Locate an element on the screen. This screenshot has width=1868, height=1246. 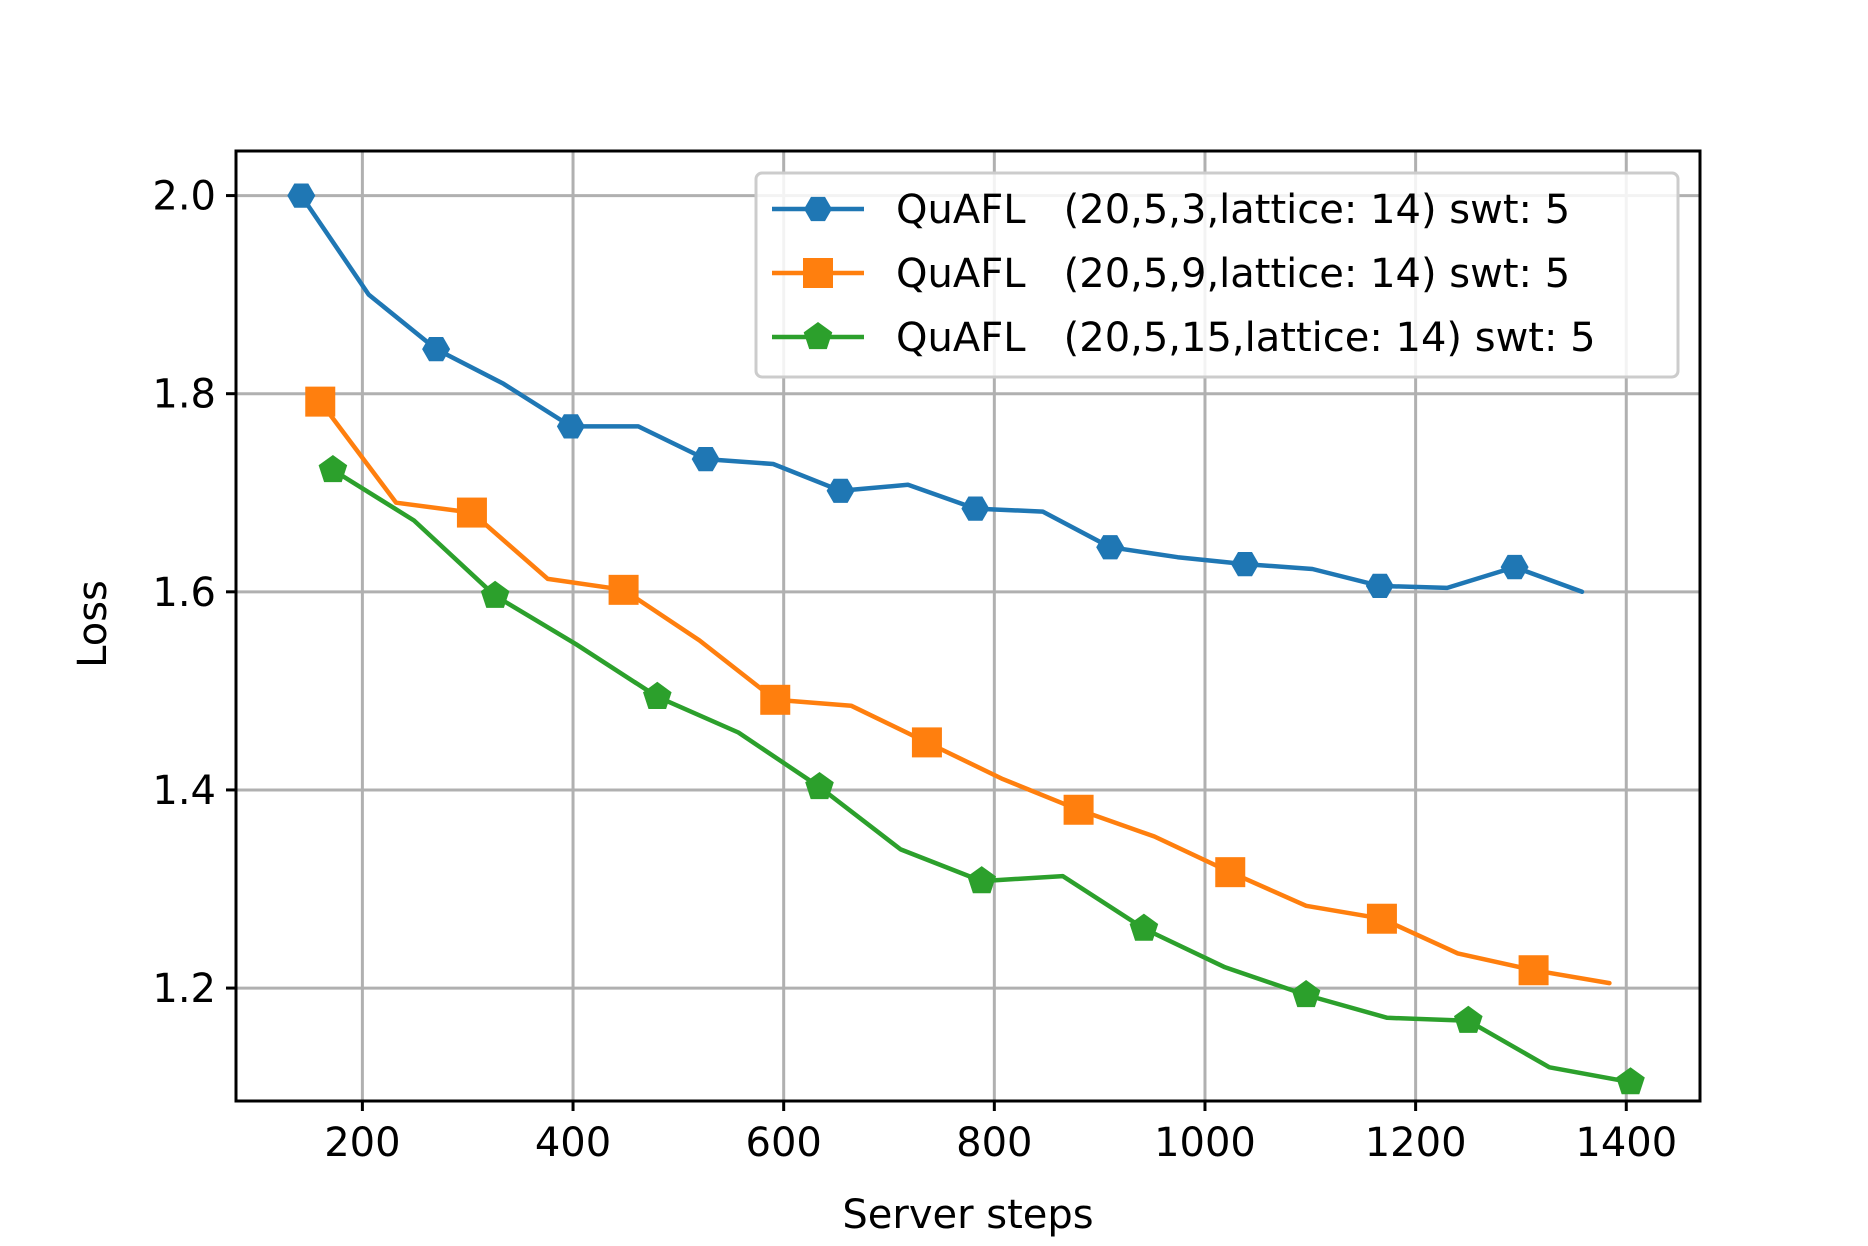
y-axis-label: Loss is located at coordinates (93, 624).